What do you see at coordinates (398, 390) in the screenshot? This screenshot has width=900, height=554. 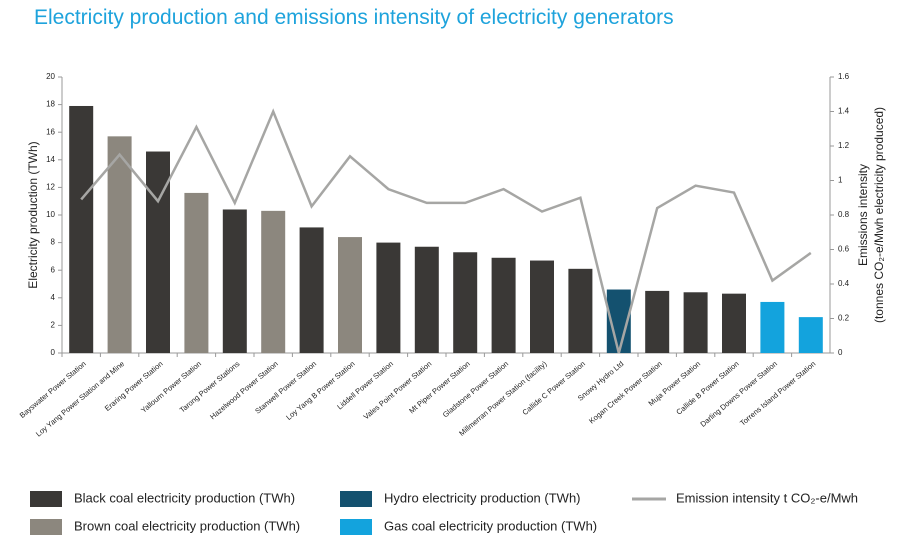 I see `x-tick-label: Vales Point Power Station` at bounding box center [398, 390].